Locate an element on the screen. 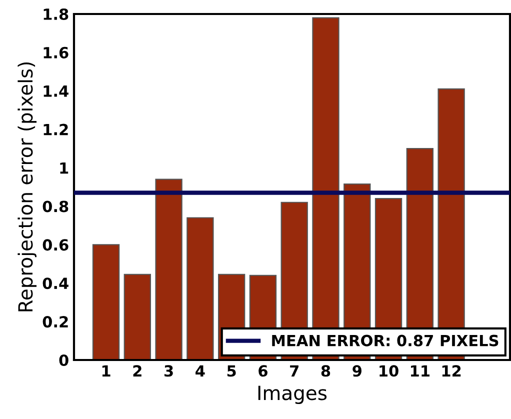 Image resolution: width=511 pixels, height=419 pixels. x-tick-label: 2 is located at coordinates (137, 370).